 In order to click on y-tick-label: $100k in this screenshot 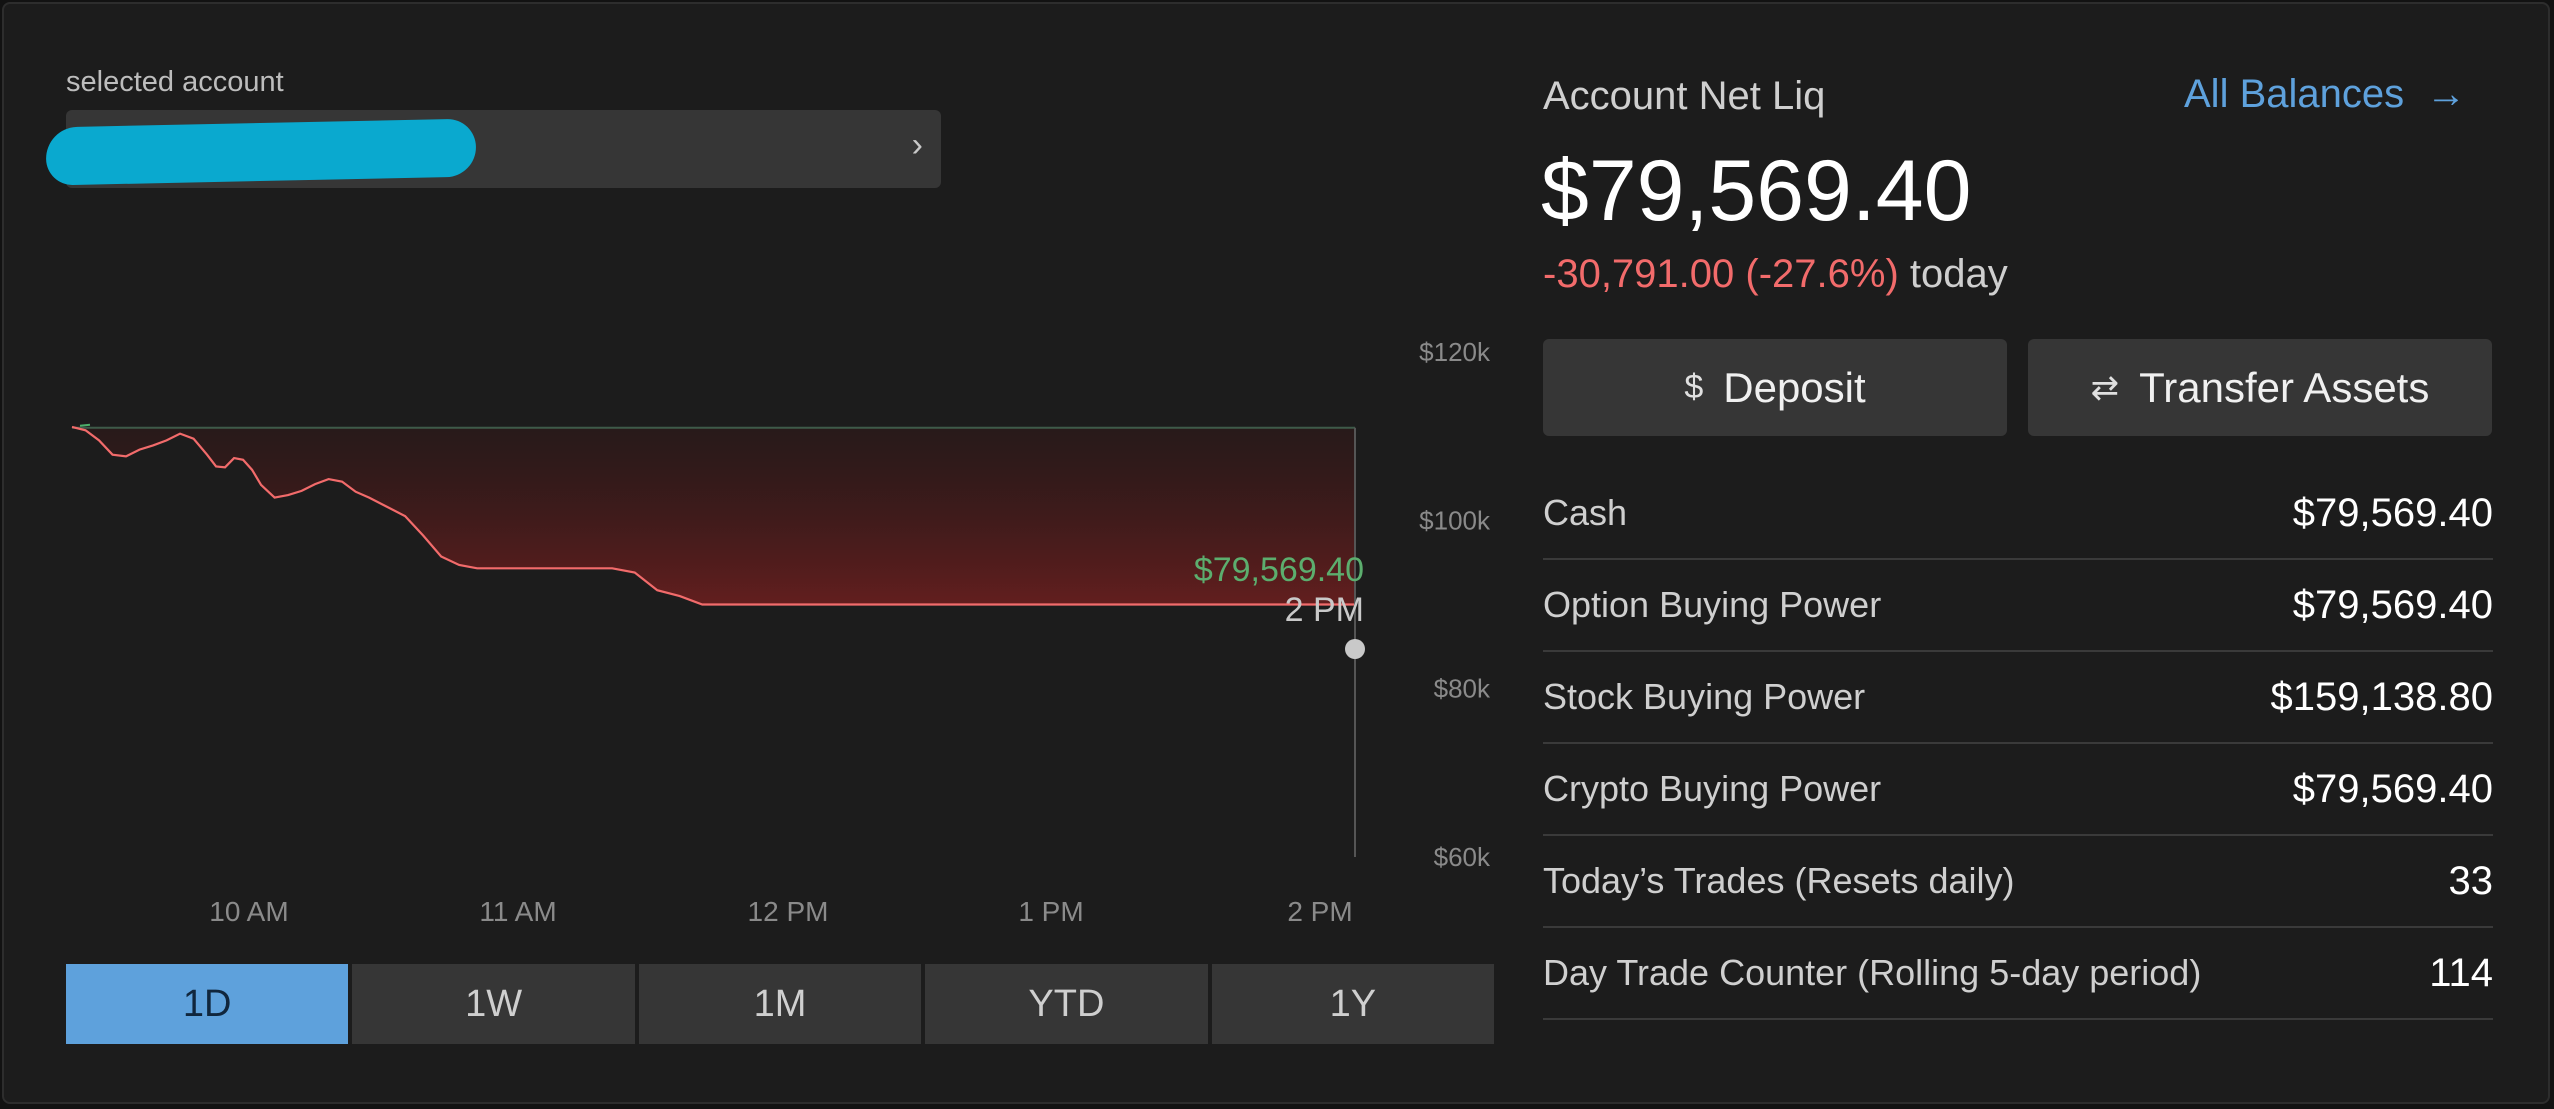, I will do `click(1455, 520)`.